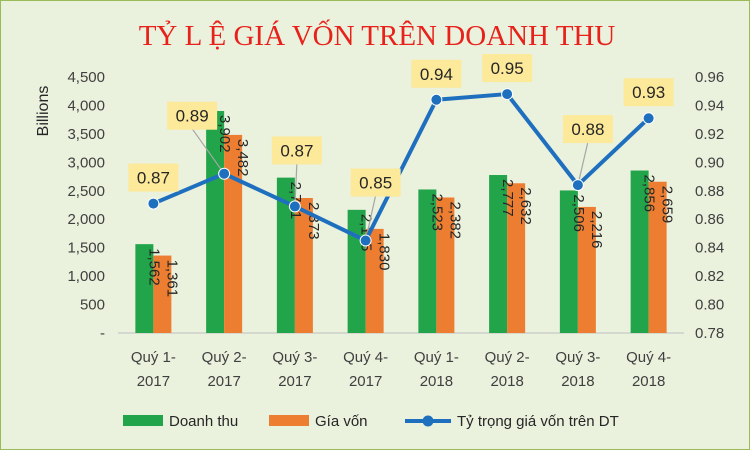  What do you see at coordinates (507, 68) in the screenshot?
I see `ratio-label: 0.95` at bounding box center [507, 68].